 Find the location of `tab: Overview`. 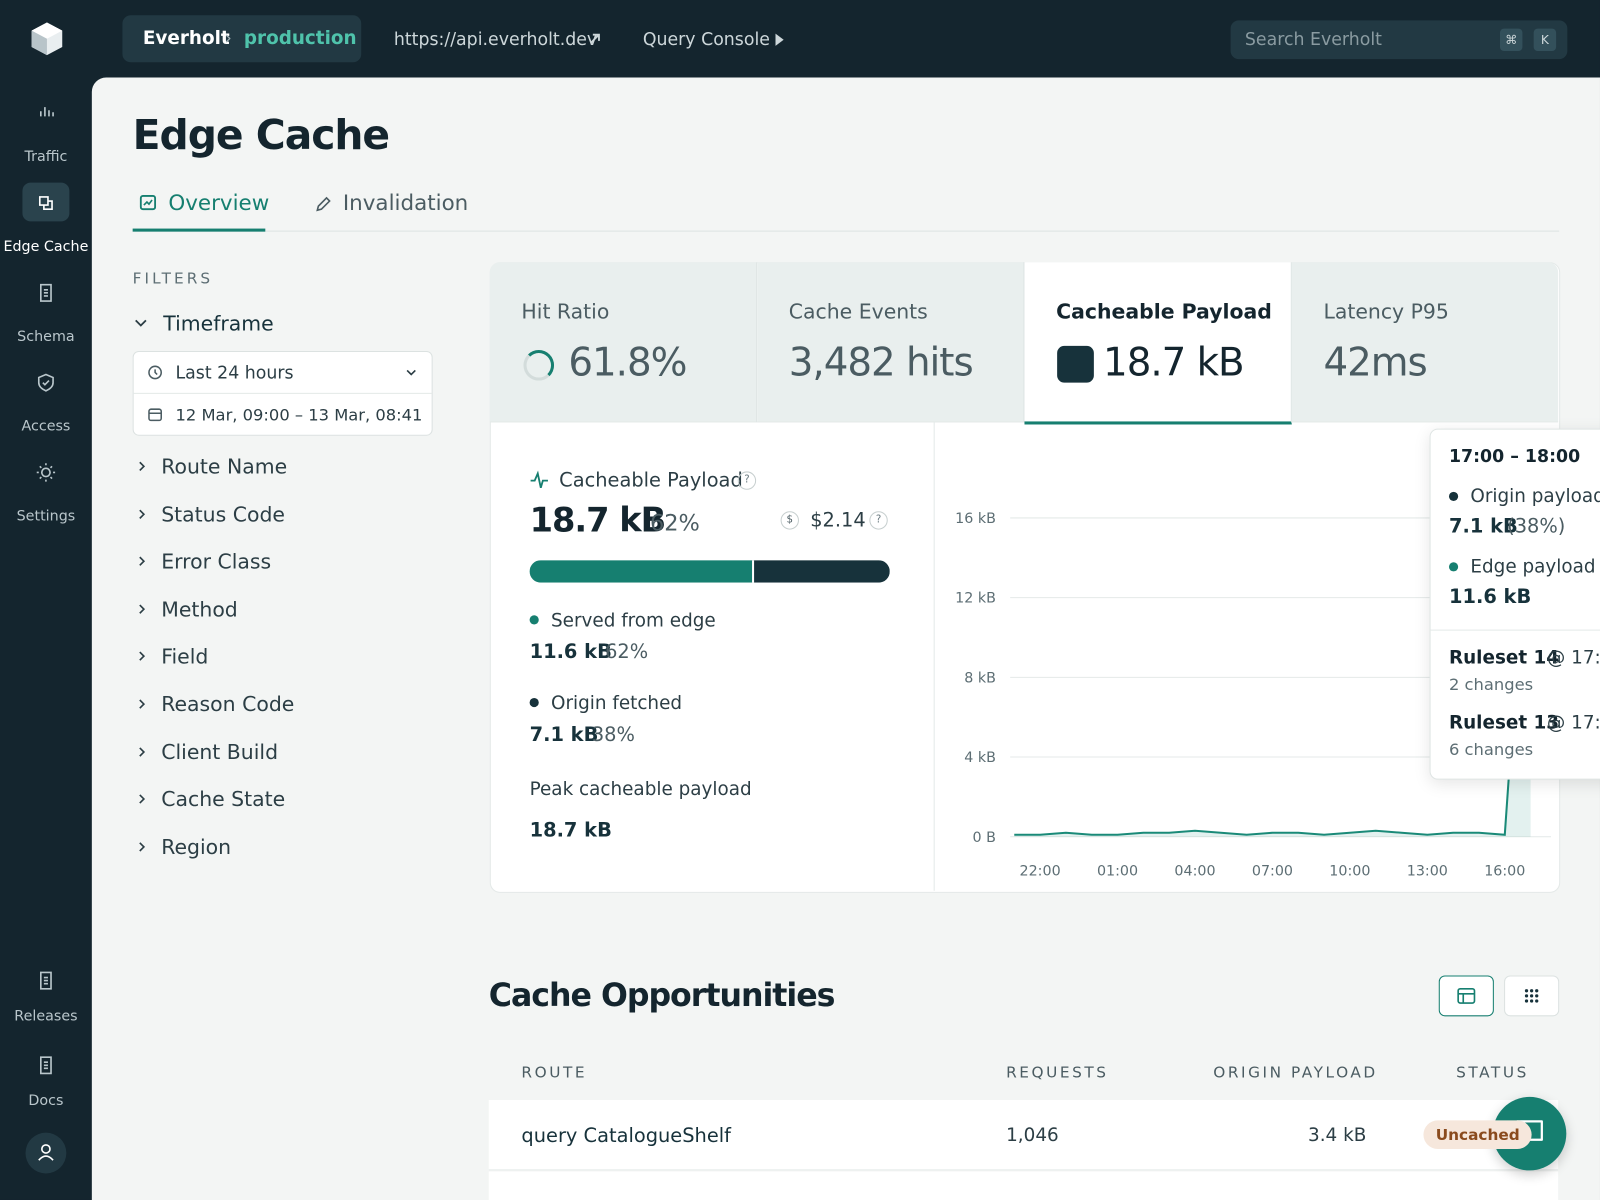

tab: Overview is located at coordinates (219, 203).